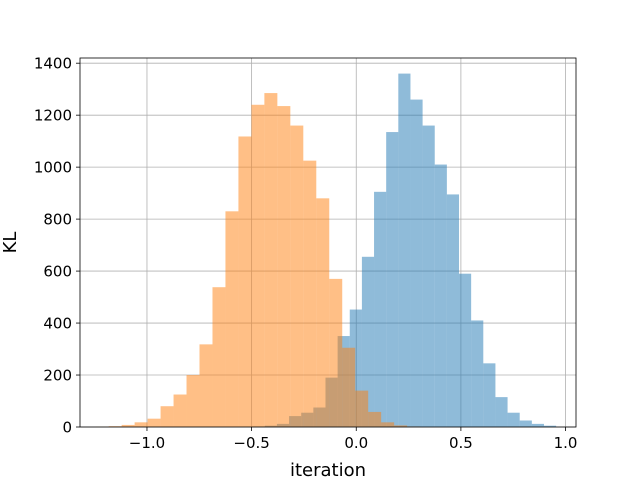  What do you see at coordinates (67, 428) in the screenshot?
I see `y-tick-label: 0` at bounding box center [67, 428].